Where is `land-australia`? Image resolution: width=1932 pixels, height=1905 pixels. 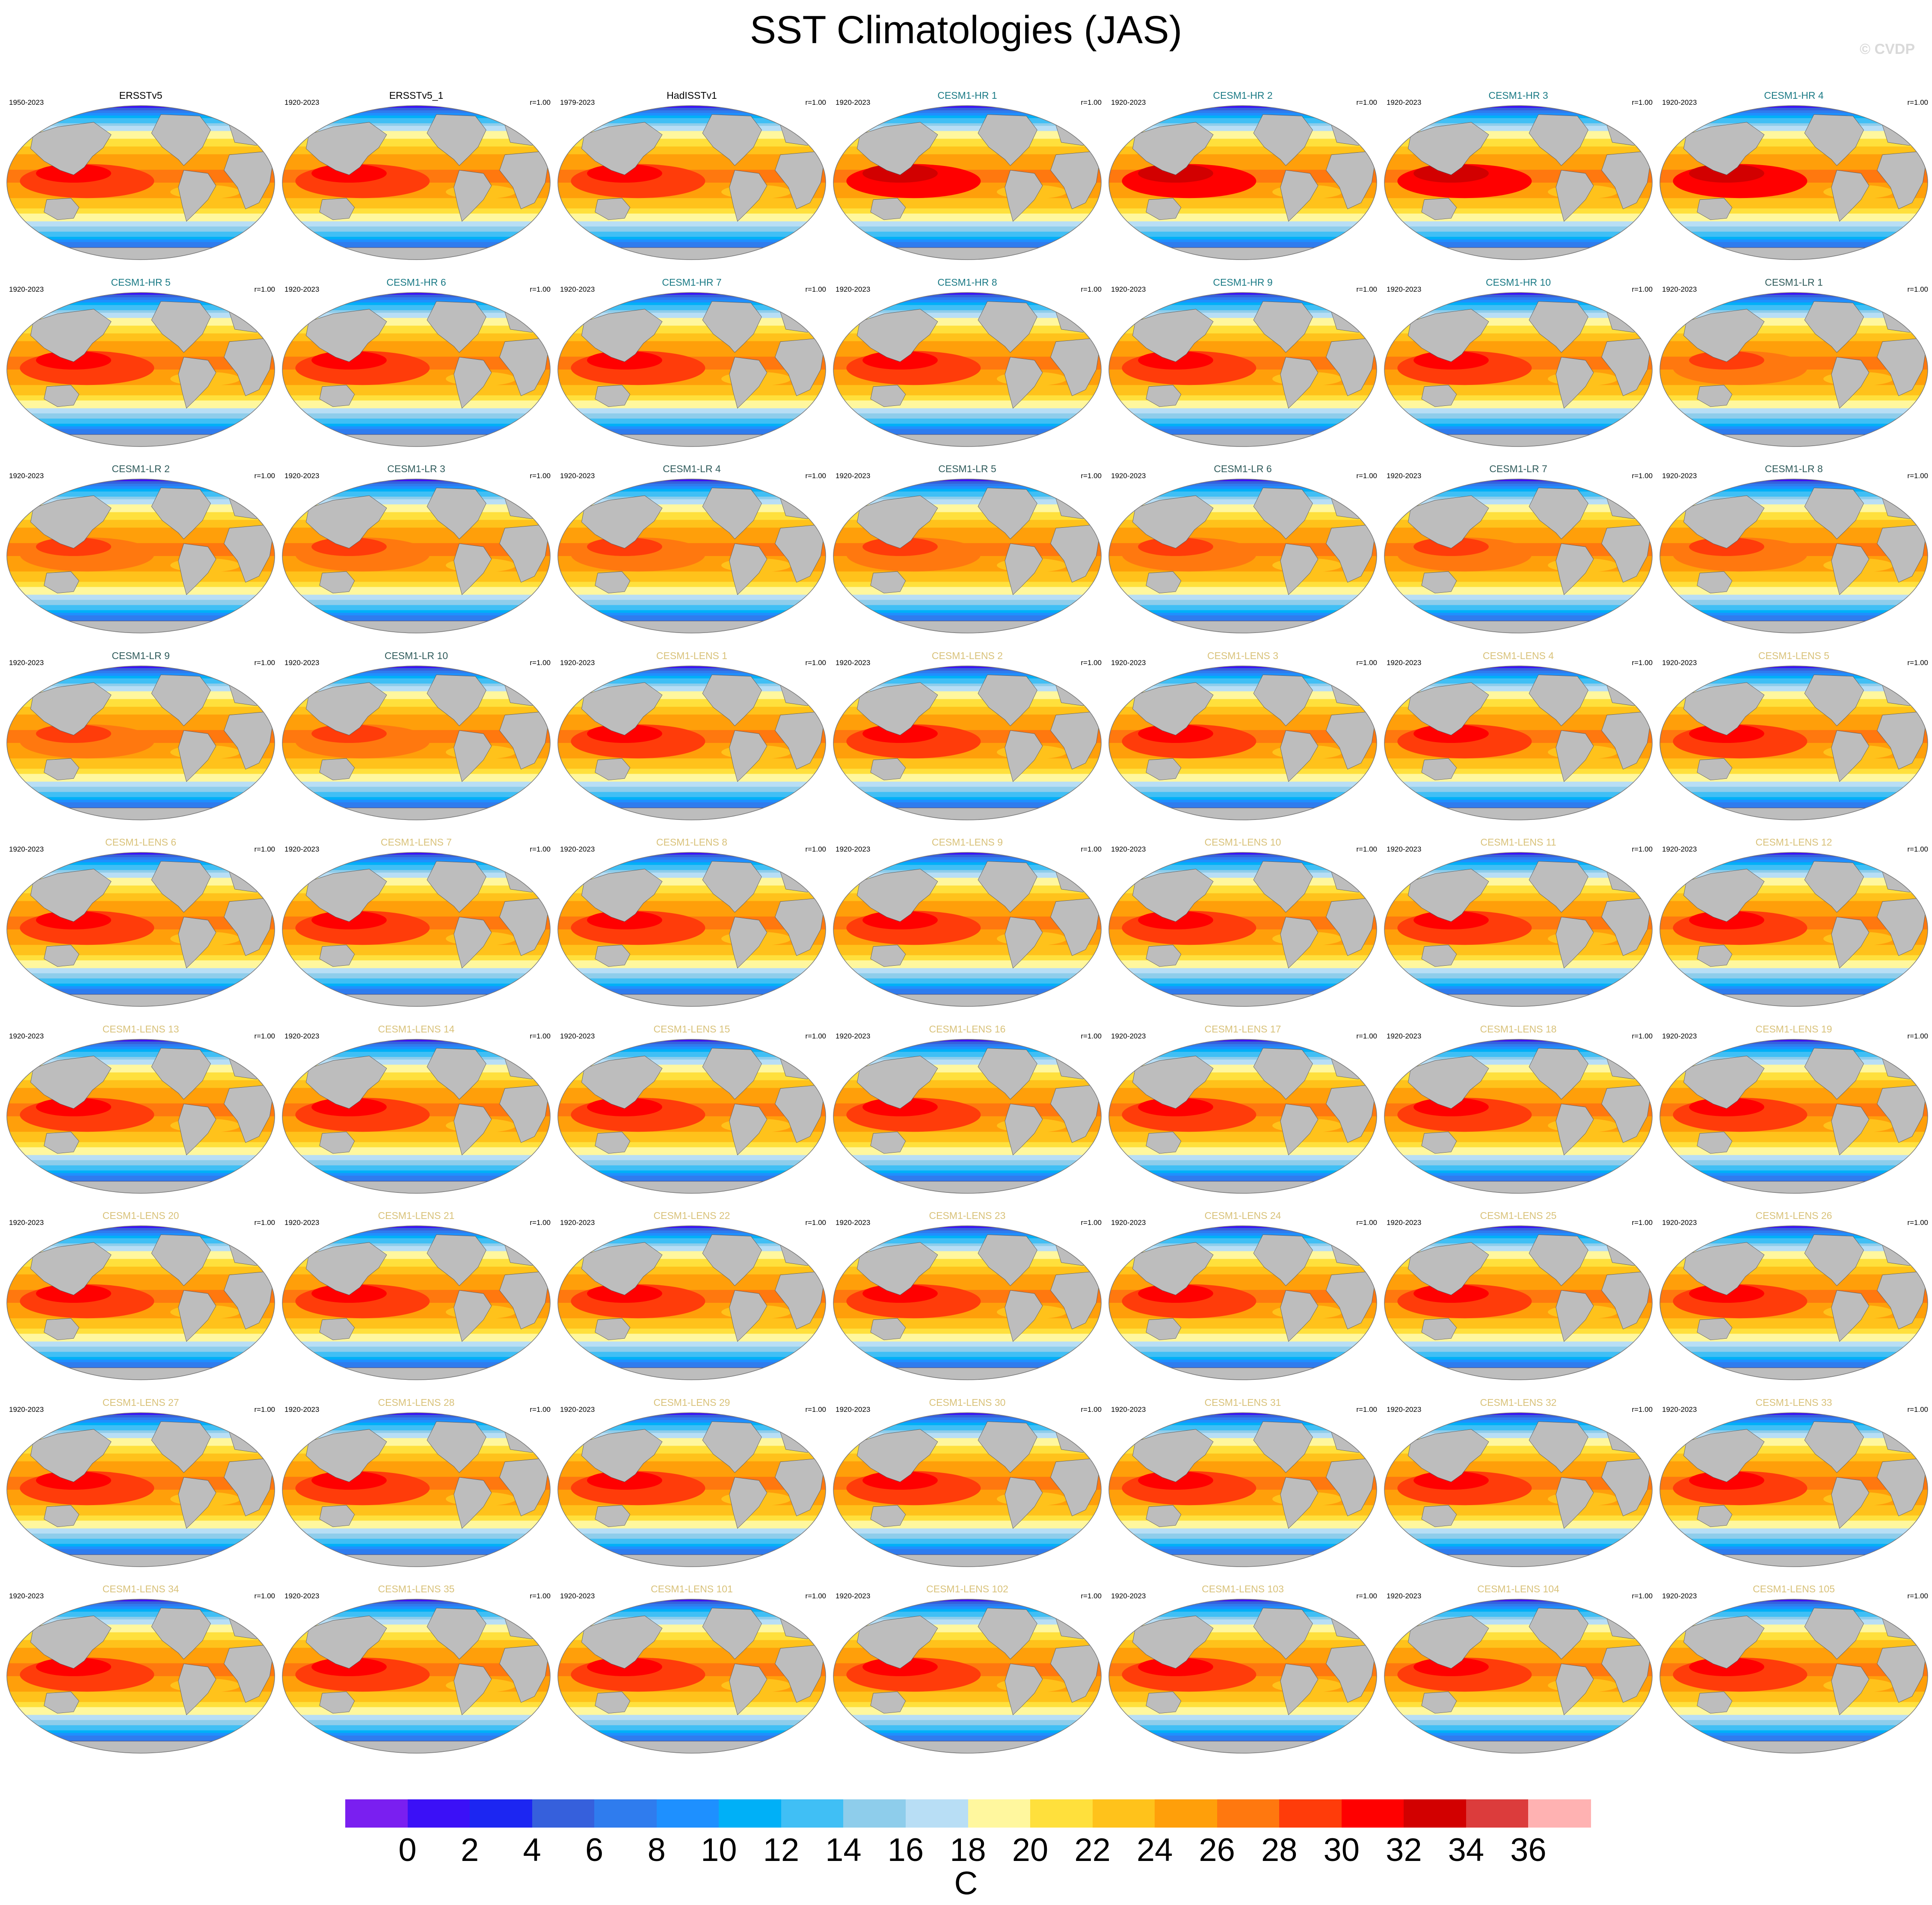 land-australia is located at coordinates (1439, 955).